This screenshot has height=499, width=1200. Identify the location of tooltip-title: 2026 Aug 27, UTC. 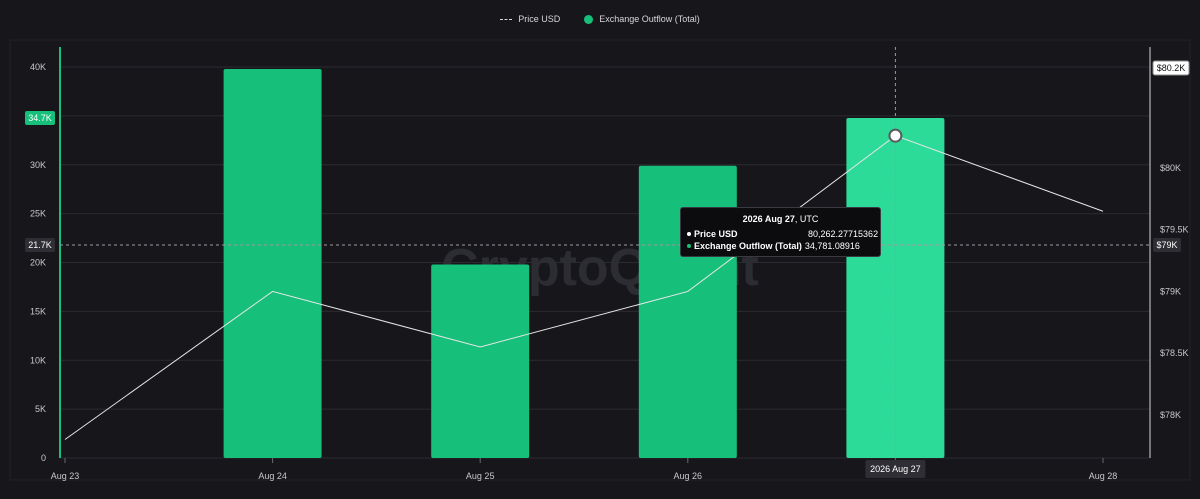
(780, 219).